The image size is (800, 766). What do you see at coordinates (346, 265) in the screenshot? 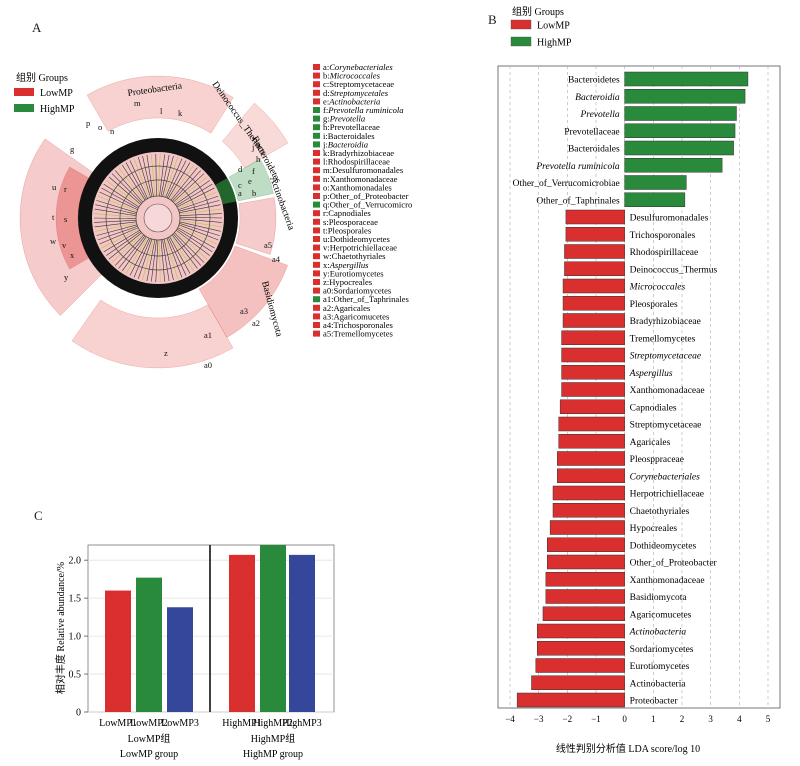
I see `clade-key-entry: x:Aspergillus` at bounding box center [346, 265].